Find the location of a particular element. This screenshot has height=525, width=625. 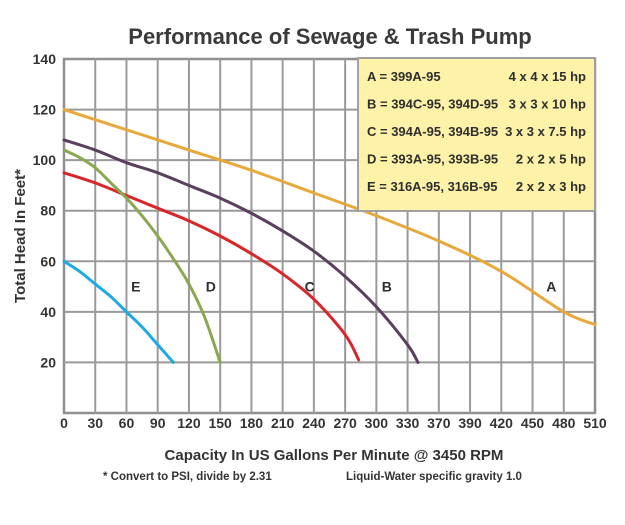

y-tick-label: 120 is located at coordinates (45, 110).